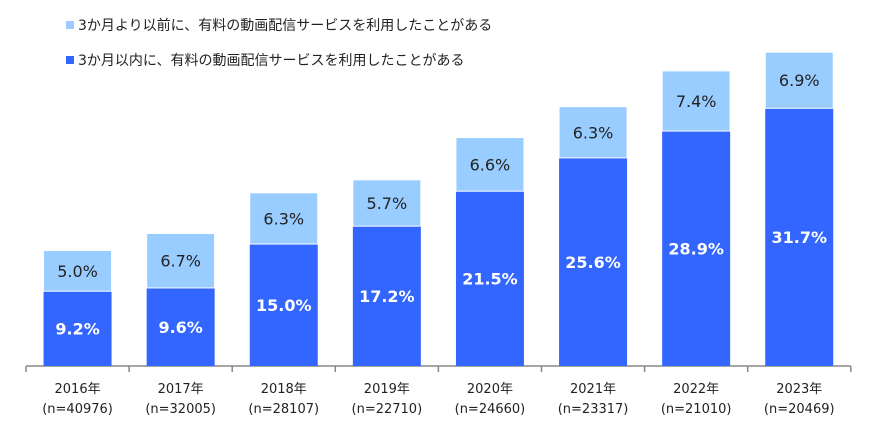  I want to click on x-tick-sublabel: (n=21010), so click(696, 409).